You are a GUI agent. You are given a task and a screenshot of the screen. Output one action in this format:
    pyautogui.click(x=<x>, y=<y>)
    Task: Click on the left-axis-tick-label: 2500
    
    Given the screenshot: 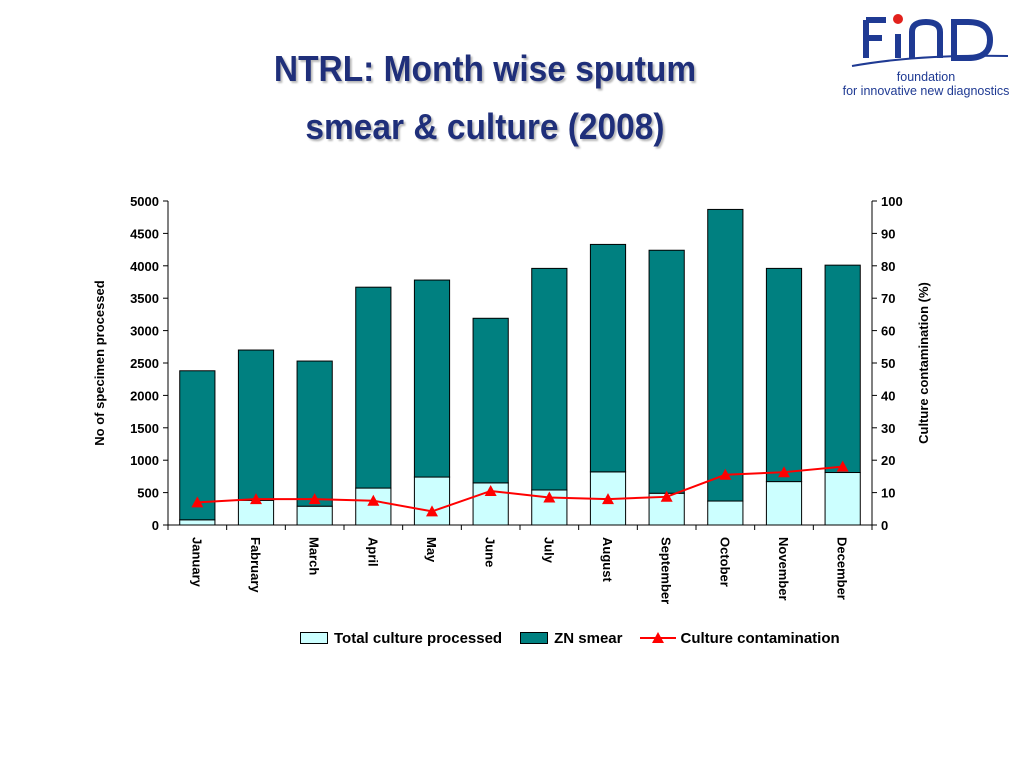 What is the action you would take?
    pyautogui.click(x=144, y=363)
    